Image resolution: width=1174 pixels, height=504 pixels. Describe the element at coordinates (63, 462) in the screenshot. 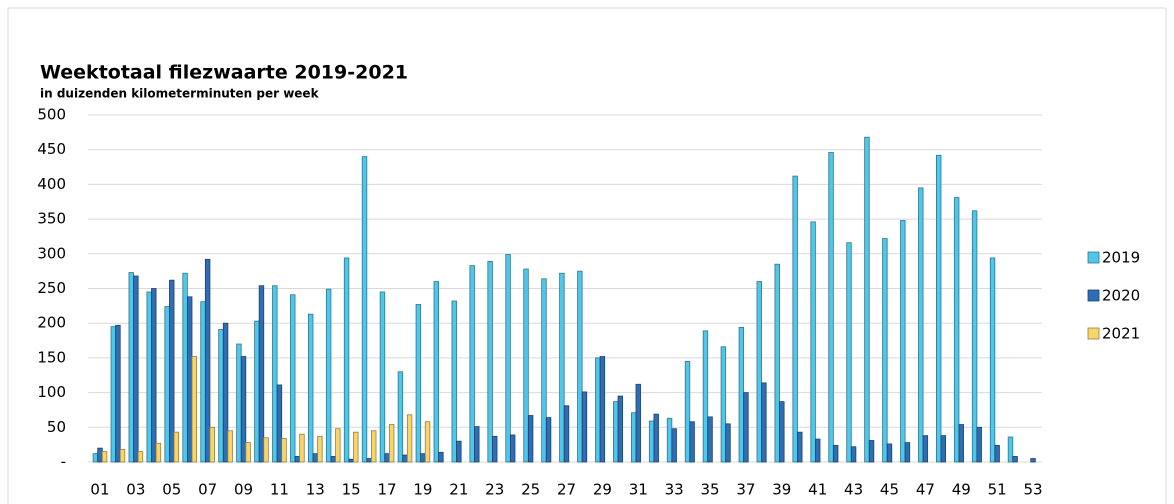

I see `y-tick-label: -` at that location.